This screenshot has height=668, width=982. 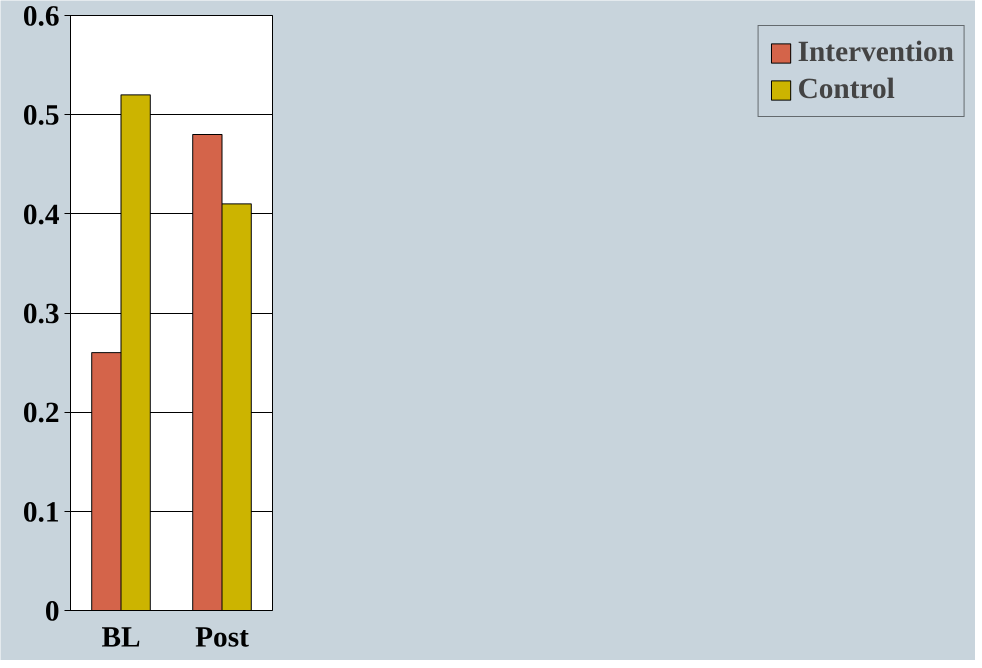 I want to click on legend-label: Intervention, so click(x=876, y=52).